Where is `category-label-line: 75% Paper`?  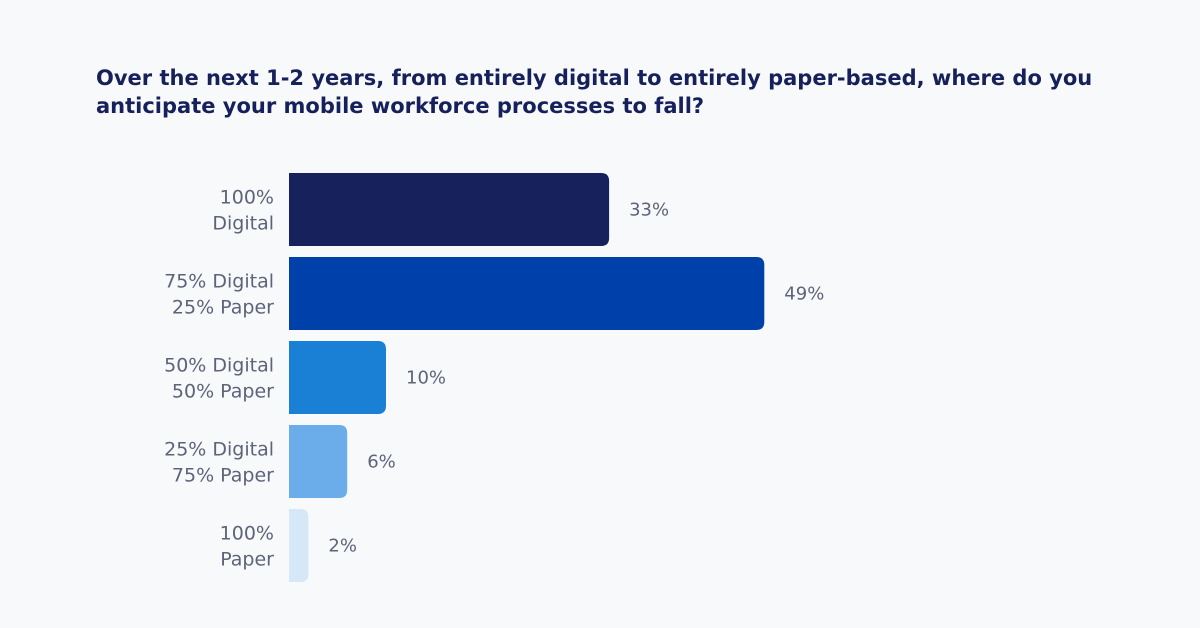
category-label-line: 75% Paper is located at coordinates (223, 476).